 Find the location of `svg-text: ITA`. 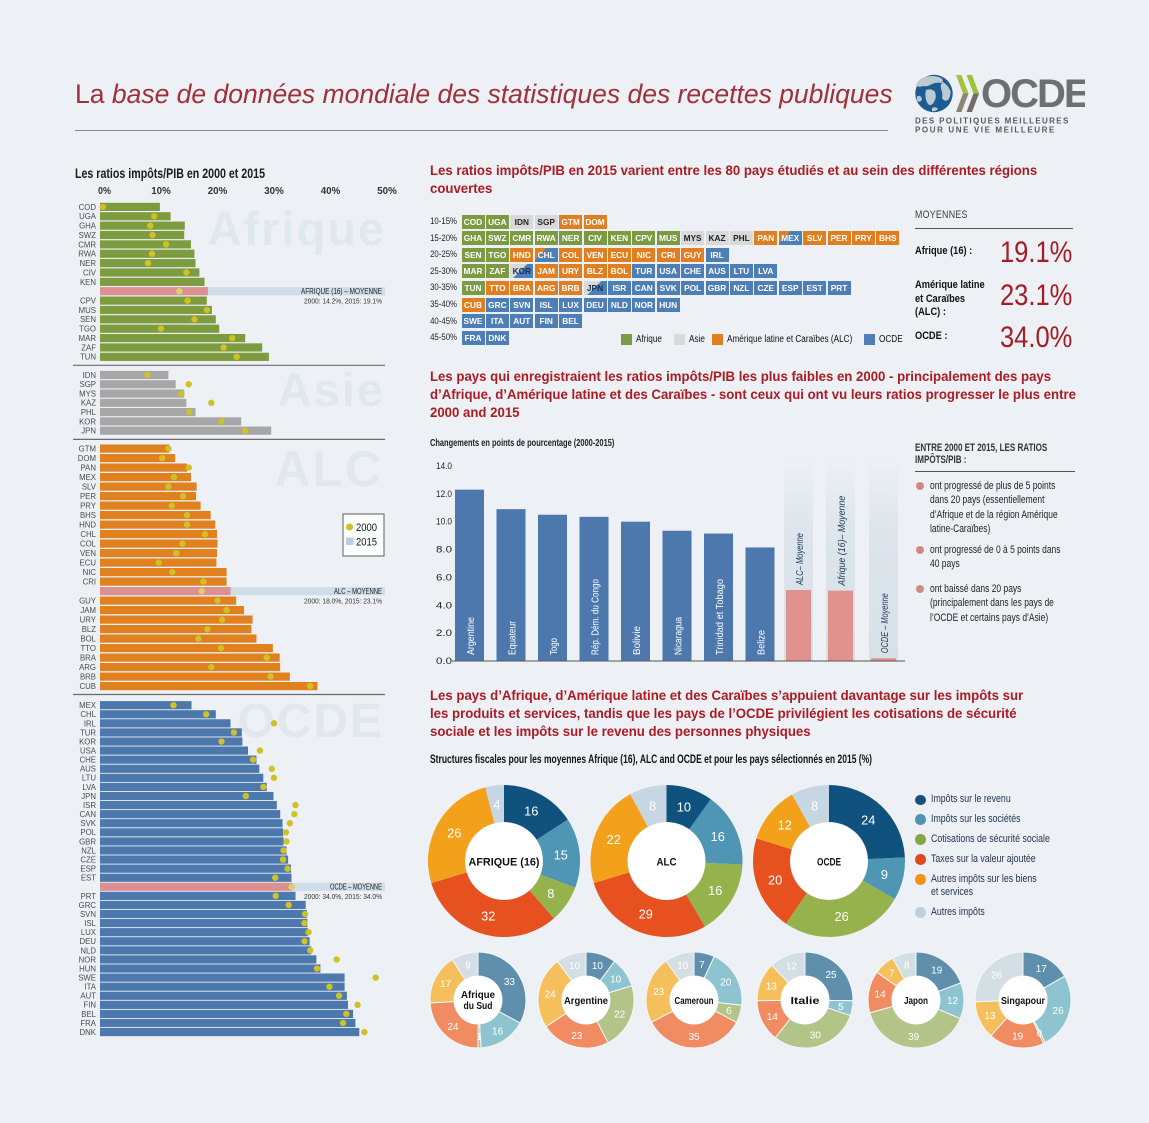

svg-text: ITA is located at coordinates (90, 987).